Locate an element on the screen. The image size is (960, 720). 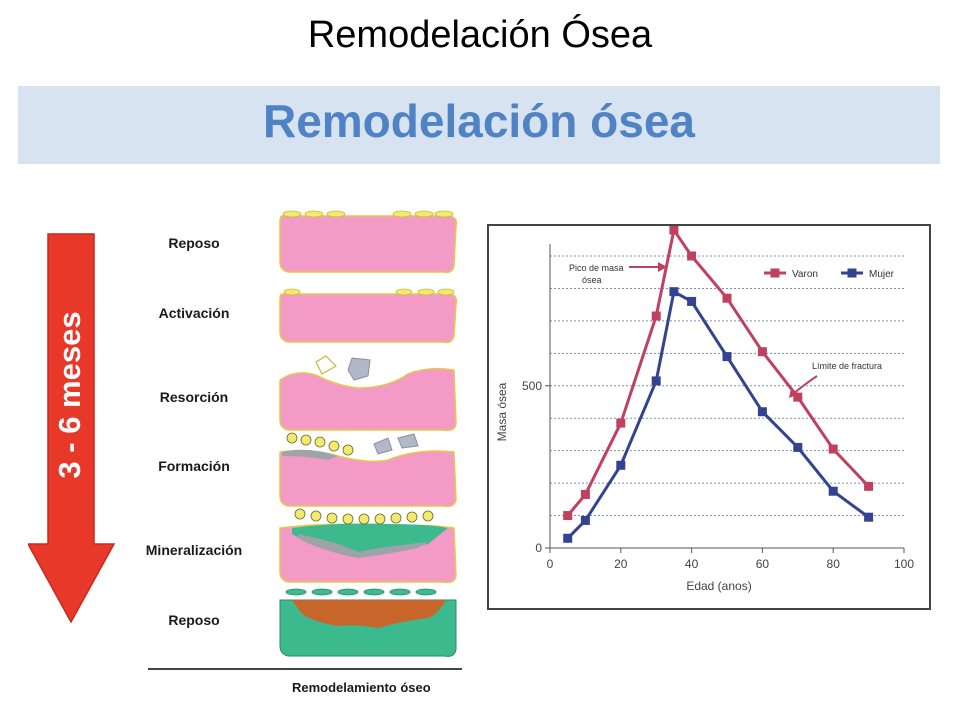
legend-layer: Varon Mujer is located at coordinates (829, 274).